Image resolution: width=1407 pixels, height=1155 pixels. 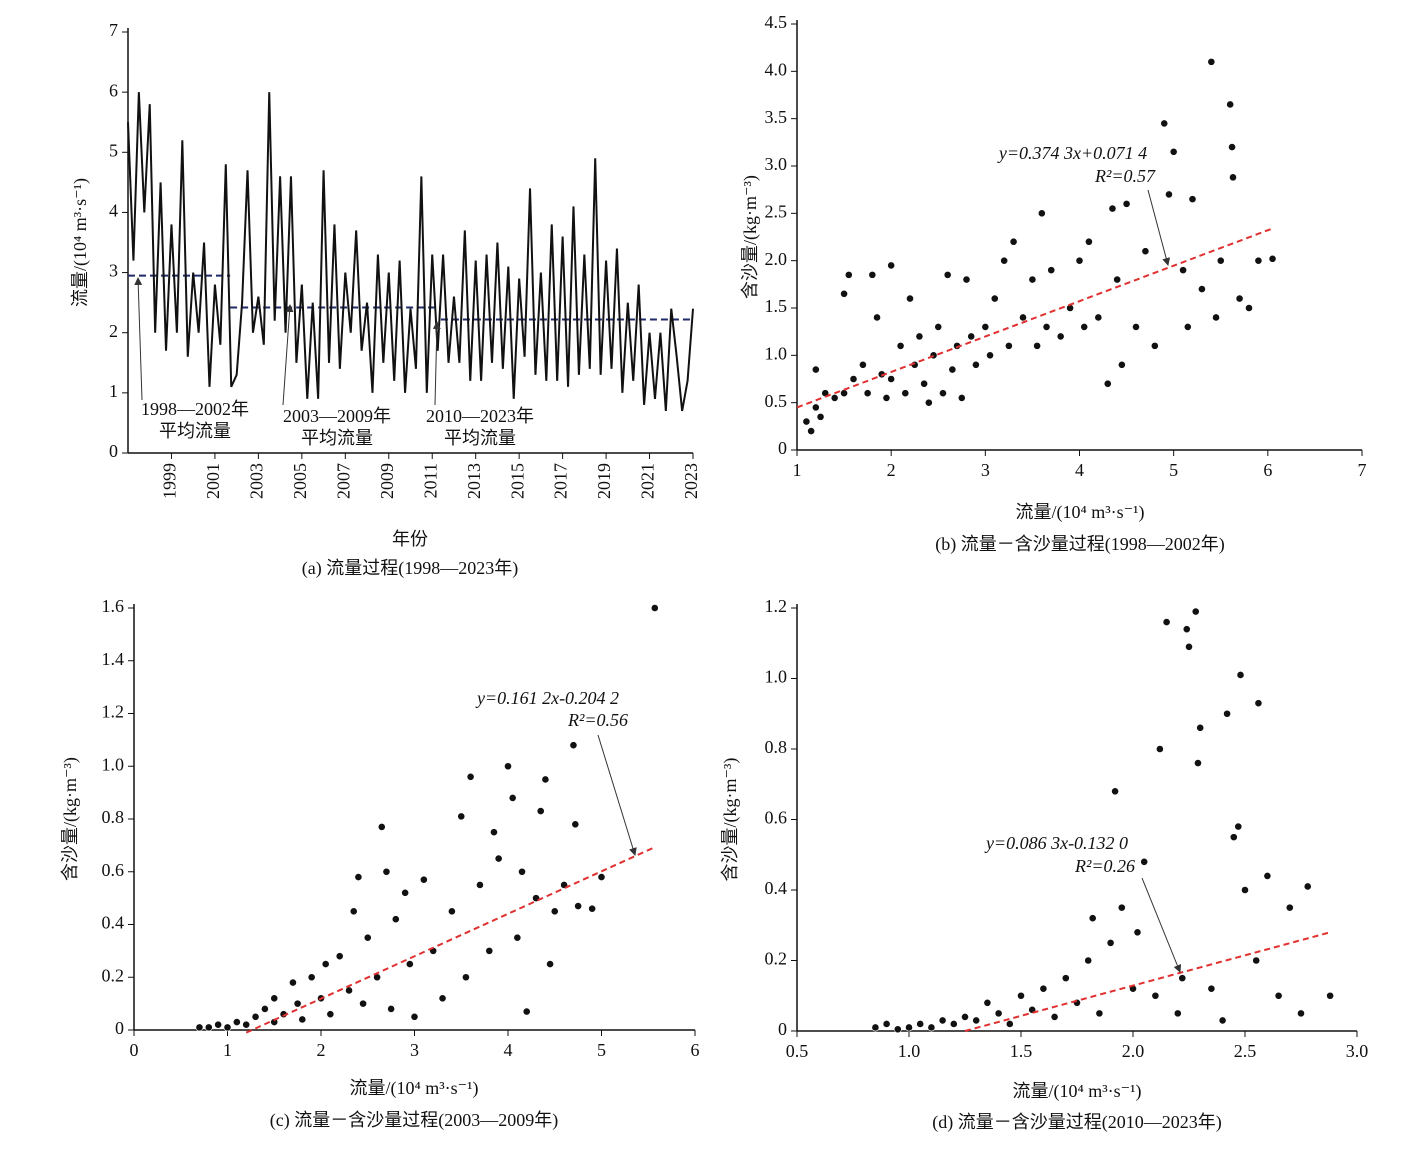 I want to click on x-tick-label: 1.5, so click(x=1021, y=1051).